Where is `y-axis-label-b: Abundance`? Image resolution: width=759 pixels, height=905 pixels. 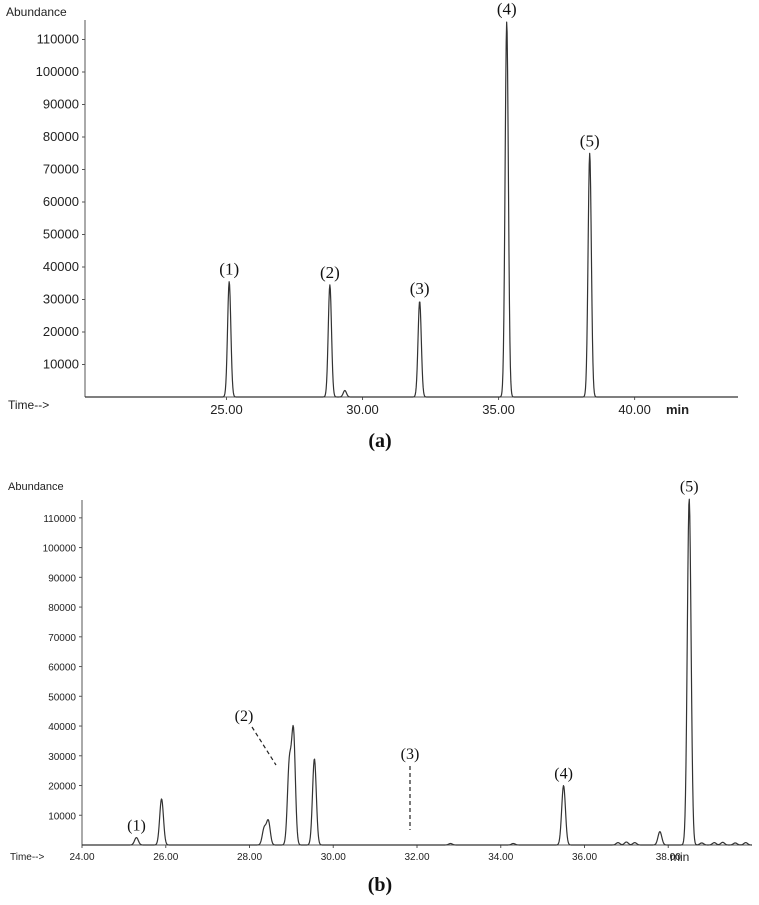 y-axis-label-b: Abundance is located at coordinates (36, 487).